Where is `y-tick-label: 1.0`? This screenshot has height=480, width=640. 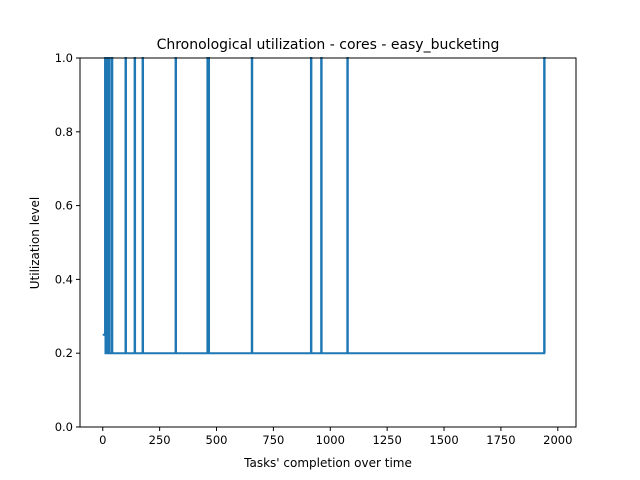
y-tick-label: 1.0 is located at coordinates (64, 58).